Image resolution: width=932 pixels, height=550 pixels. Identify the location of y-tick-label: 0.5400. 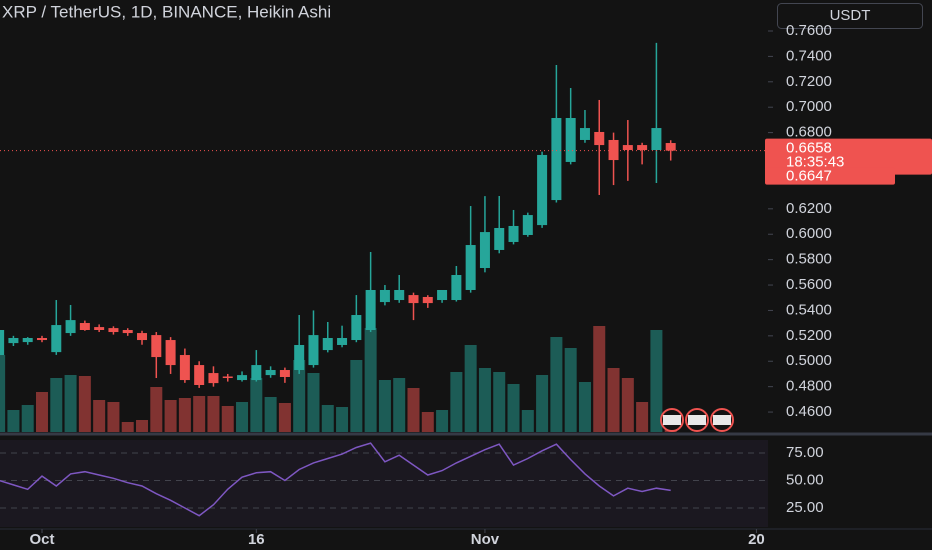
(809, 309).